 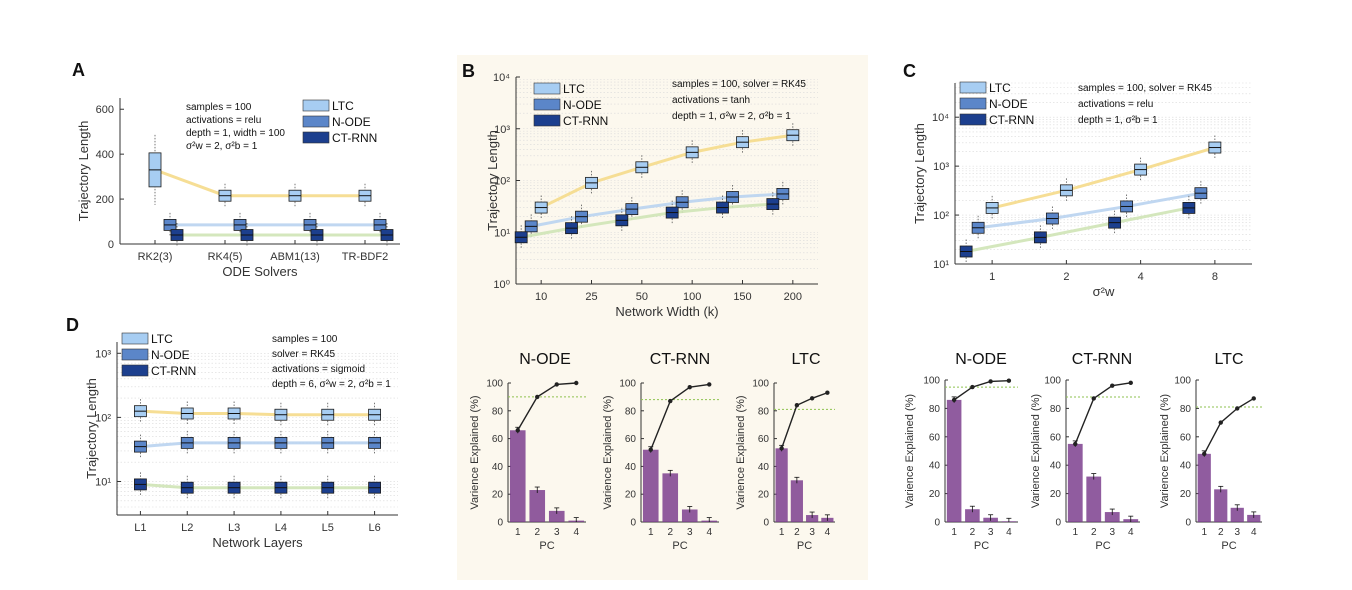 What do you see at coordinates (1182, 381) in the screenshot?
I see `y-tick-label: 100` at bounding box center [1182, 381].